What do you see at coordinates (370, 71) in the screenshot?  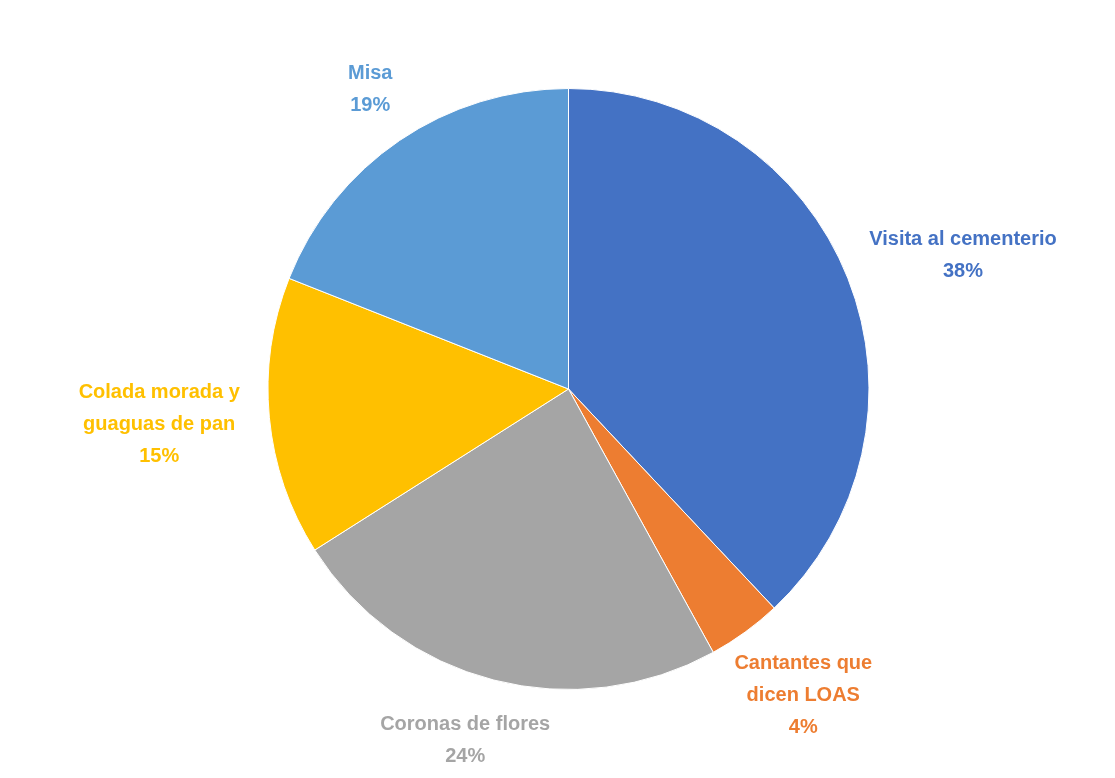 I see `slice-label: Misa` at bounding box center [370, 71].